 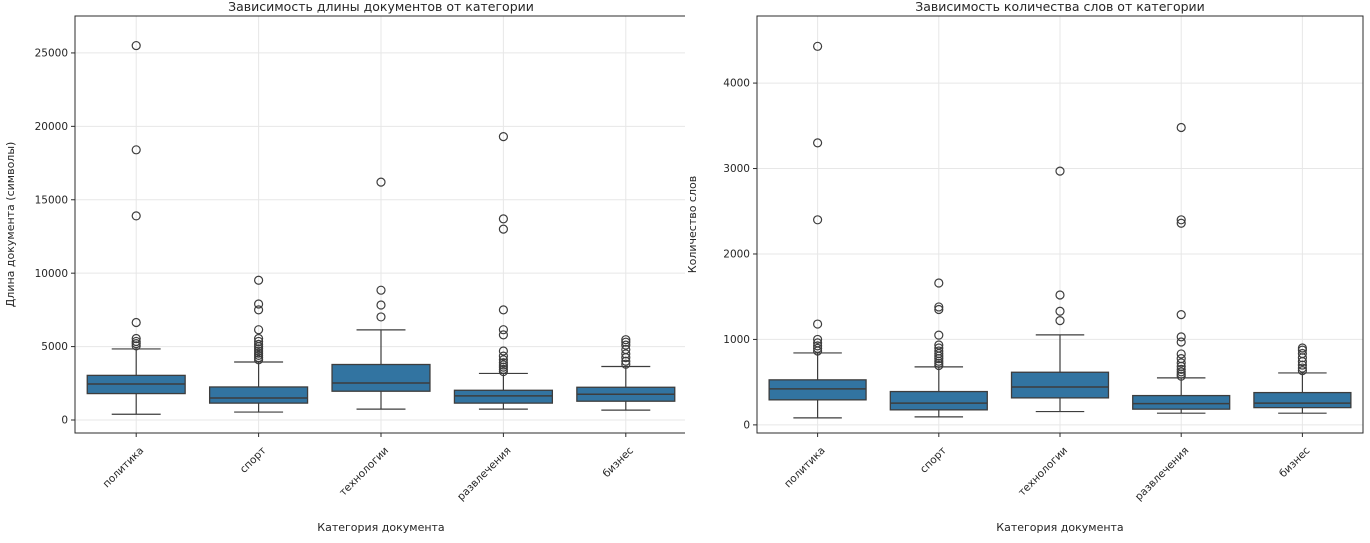 I want to click on y-tick-label: 4000, so click(x=736, y=84).